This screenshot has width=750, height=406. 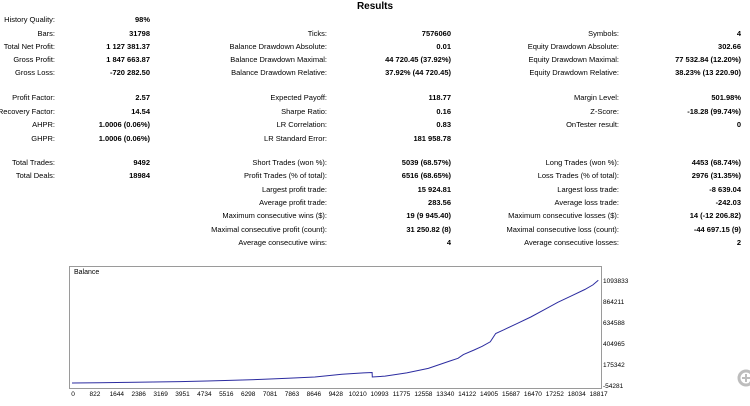 What do you see at coordinates (573, 59) in the screenshot?
I see `stat-label: Equity Drawdown Maximal:` at bounding box center [573, 59].